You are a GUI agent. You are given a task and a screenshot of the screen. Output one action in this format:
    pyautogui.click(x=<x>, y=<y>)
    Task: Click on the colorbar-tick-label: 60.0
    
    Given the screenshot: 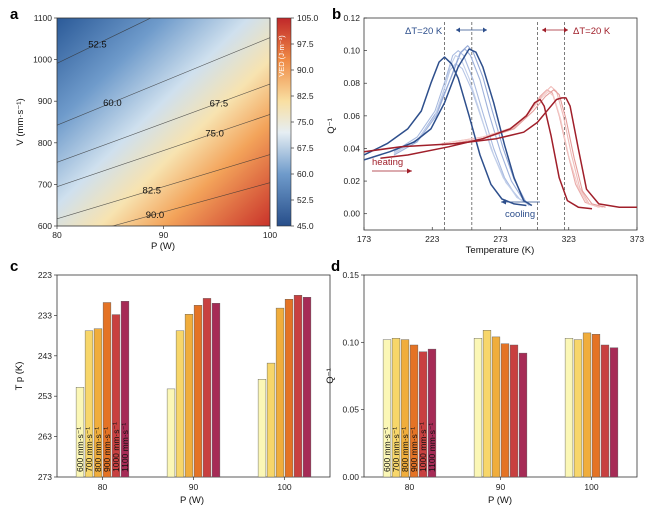 What is the action you would take?
    pyautogui.click(x=305, y=174)
    